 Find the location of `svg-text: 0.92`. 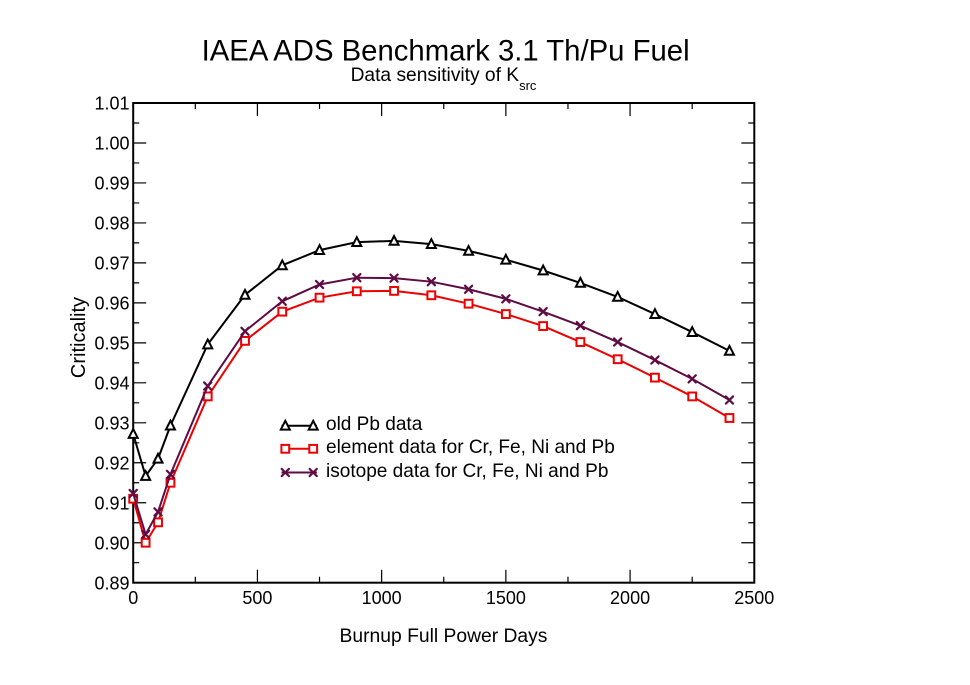

svg-text: 0.92 is located at coordinates (111, 463).